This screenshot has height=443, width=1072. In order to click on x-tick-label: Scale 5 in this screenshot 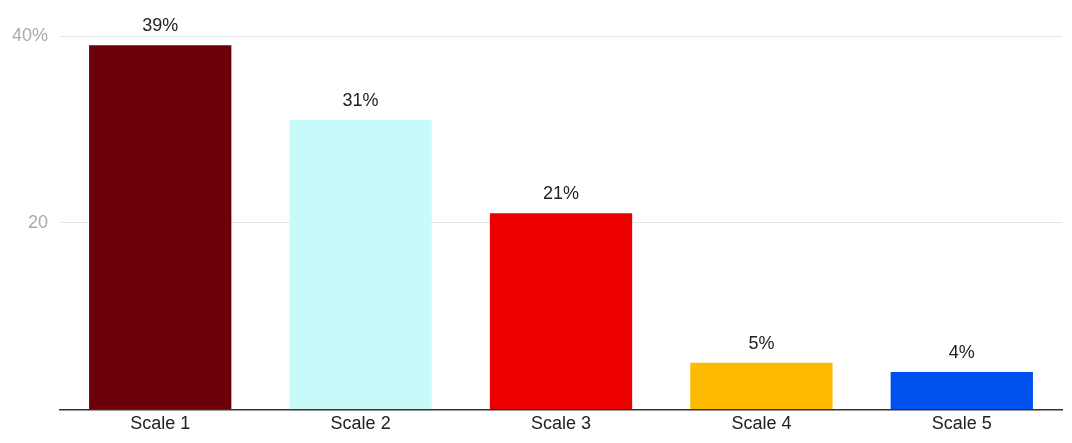, I will do `click(961, 423)`.